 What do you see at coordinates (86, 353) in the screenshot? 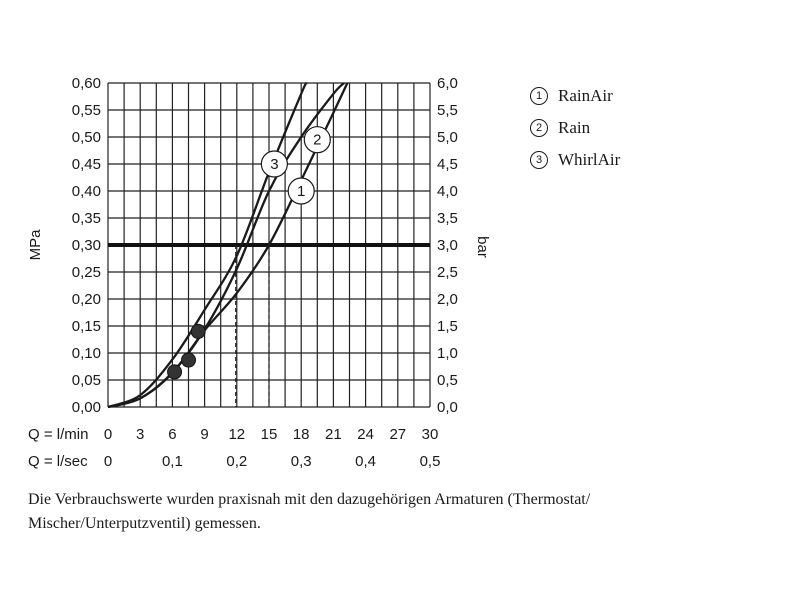
I see `left-tick-label: 0,10` at bounding box center [86, 353].